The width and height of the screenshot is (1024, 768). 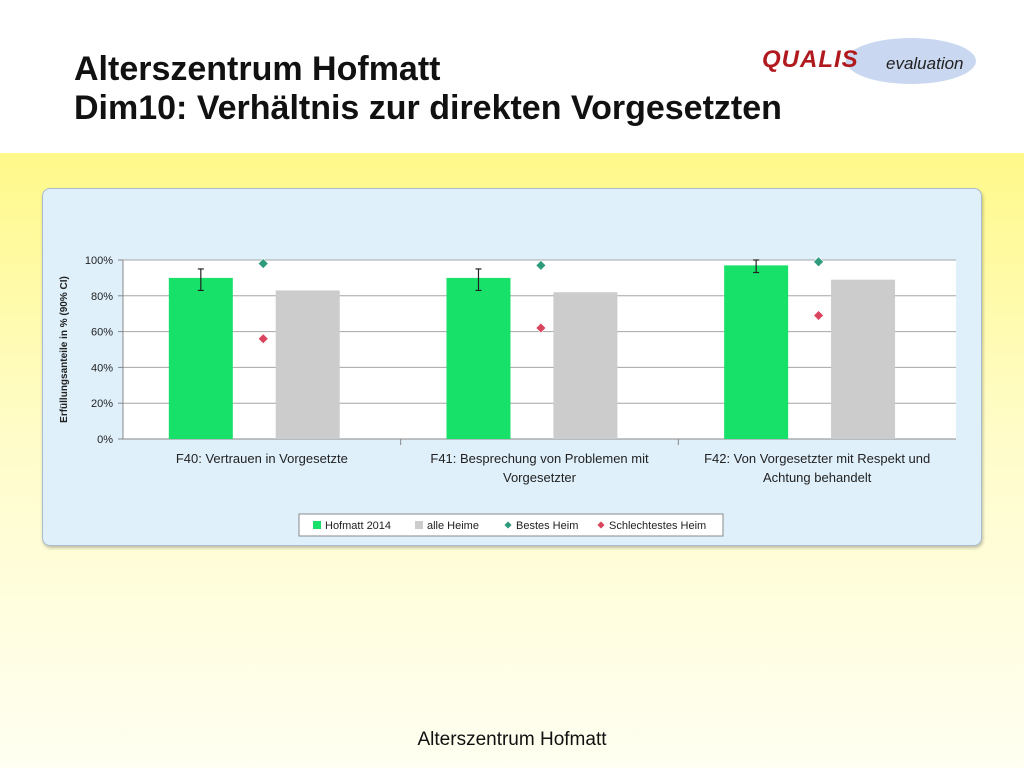 I want to click on x-category-label: Achtung behandelt, so click(x=817, y=477).